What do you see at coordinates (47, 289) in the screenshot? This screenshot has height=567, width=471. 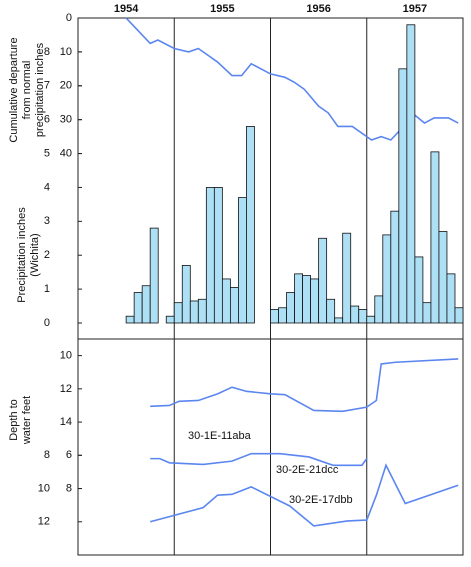 I see `y-tick-label: 1` at bounding box center [47, 289].